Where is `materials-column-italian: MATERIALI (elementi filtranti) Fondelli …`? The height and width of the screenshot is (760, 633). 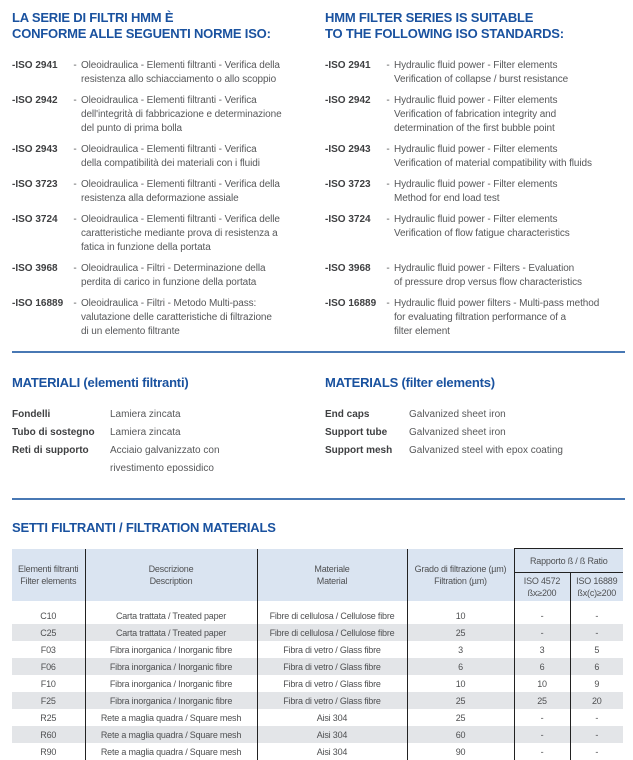 materials-column-italian: MATERIALI (elementi filtranti) Fondelli … is located at coordinates (168, 426).